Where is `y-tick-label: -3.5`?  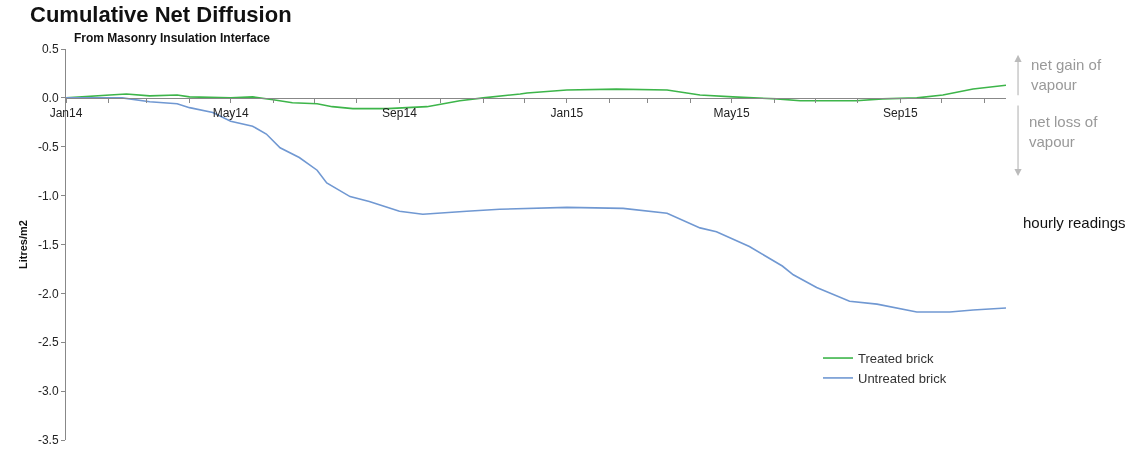
y-tick-label: -3.5 is located at coordinates (48, 440).